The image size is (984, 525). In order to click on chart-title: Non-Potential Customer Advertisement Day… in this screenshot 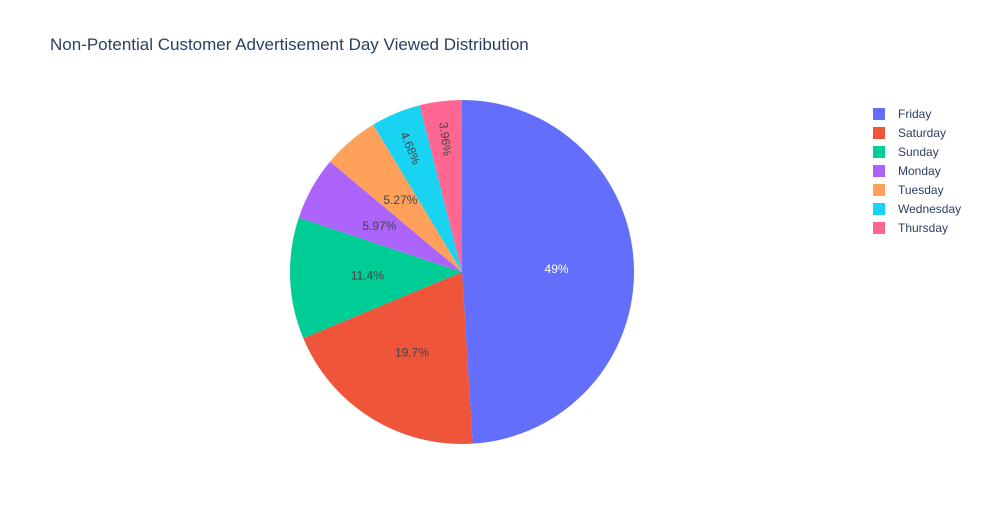, I will do `click(289, 44)`.